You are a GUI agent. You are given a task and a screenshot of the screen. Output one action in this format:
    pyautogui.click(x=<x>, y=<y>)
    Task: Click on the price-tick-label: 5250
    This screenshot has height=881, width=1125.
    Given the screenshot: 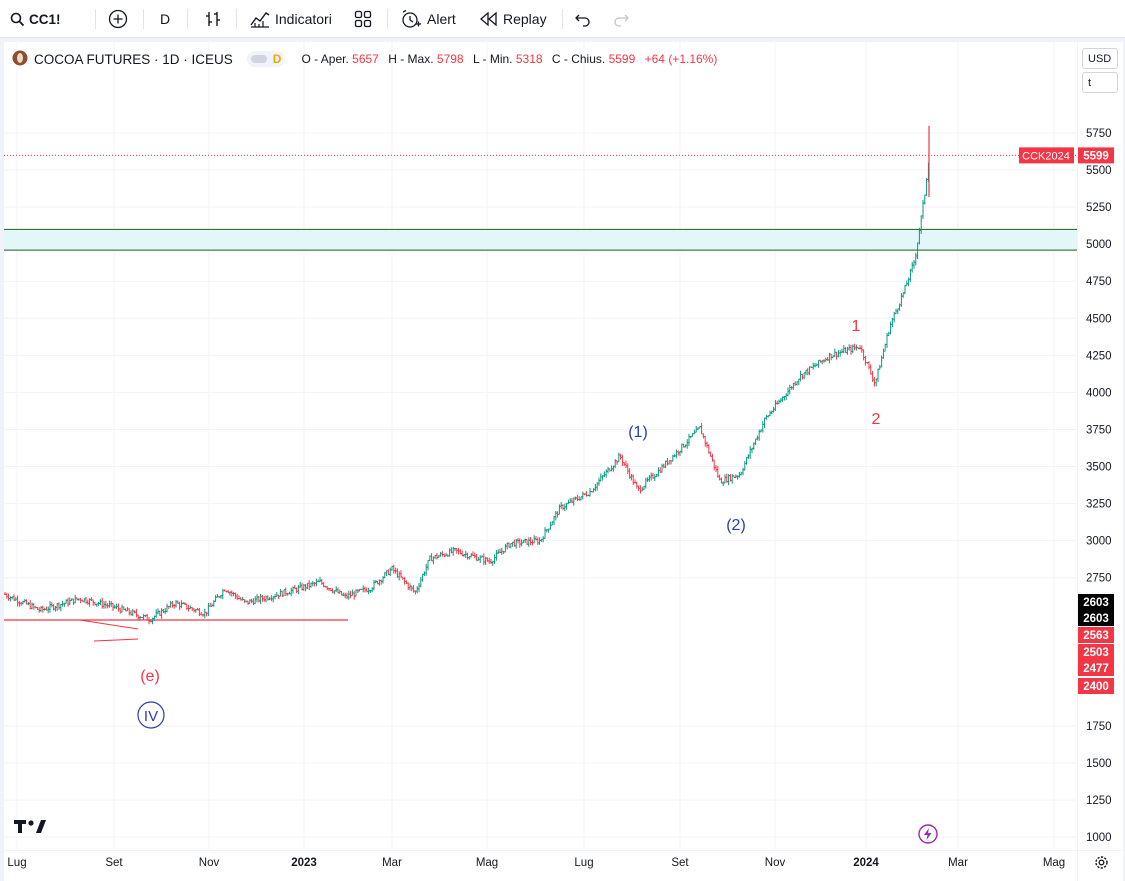 What is the action you would take?
    pyautogui.click(x=1099, y=208)
    